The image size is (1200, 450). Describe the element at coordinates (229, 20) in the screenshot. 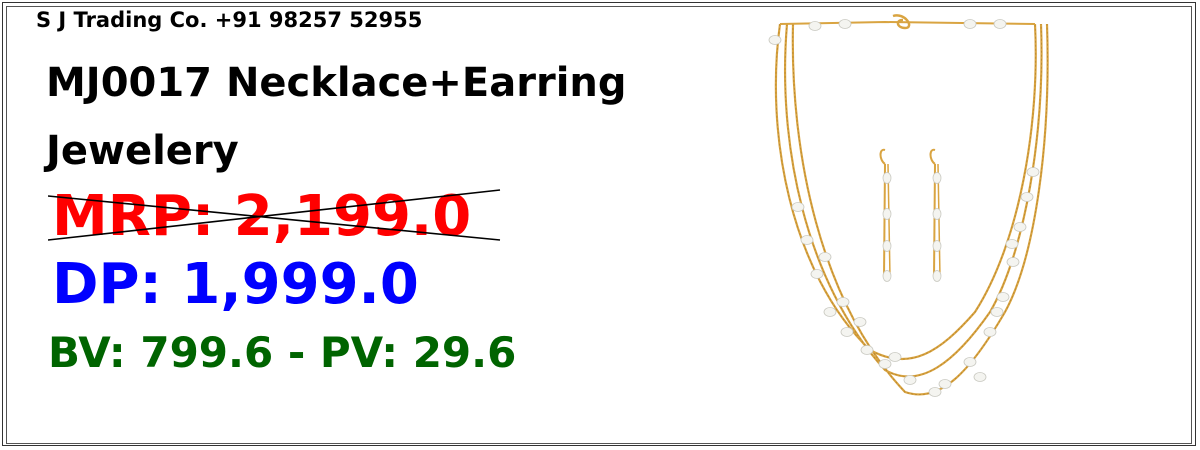

I see `company-contact-line: S J Trading Co. +91 98257 52955` at that location.